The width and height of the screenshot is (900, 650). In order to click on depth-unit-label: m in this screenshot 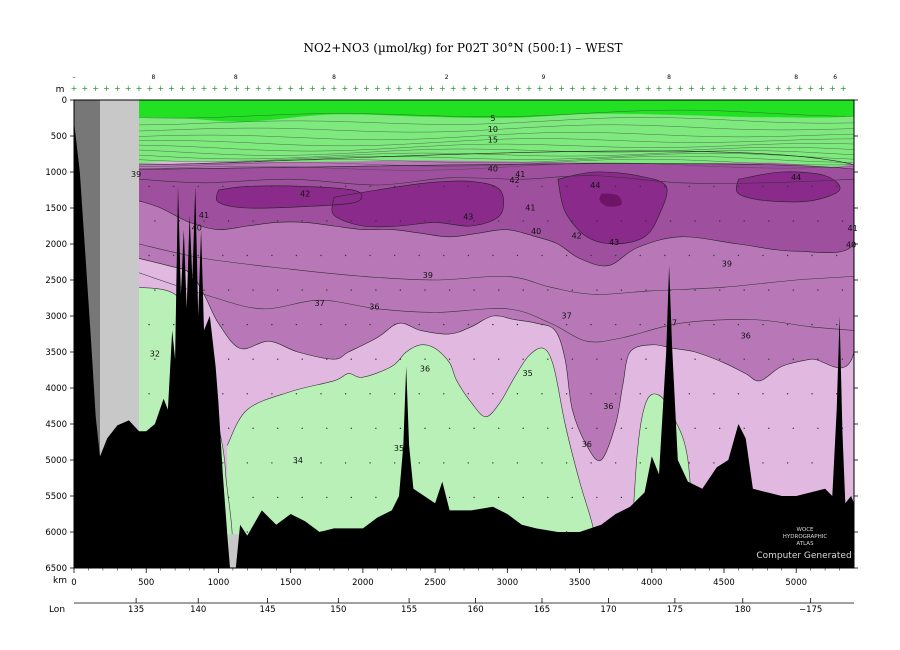, I will do `click(60, 90)`.